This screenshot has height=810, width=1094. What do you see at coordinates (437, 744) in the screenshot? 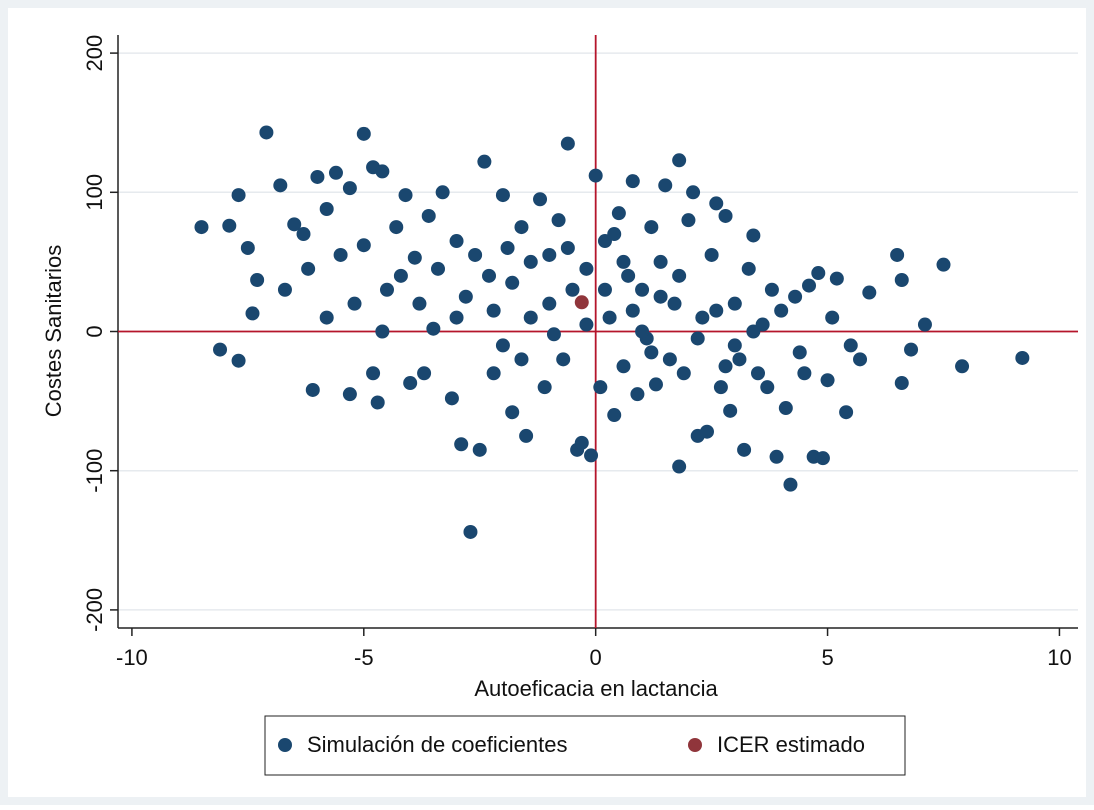
I see `legend-label: Simulación de coeficientes` at bounding box center [437, 744].